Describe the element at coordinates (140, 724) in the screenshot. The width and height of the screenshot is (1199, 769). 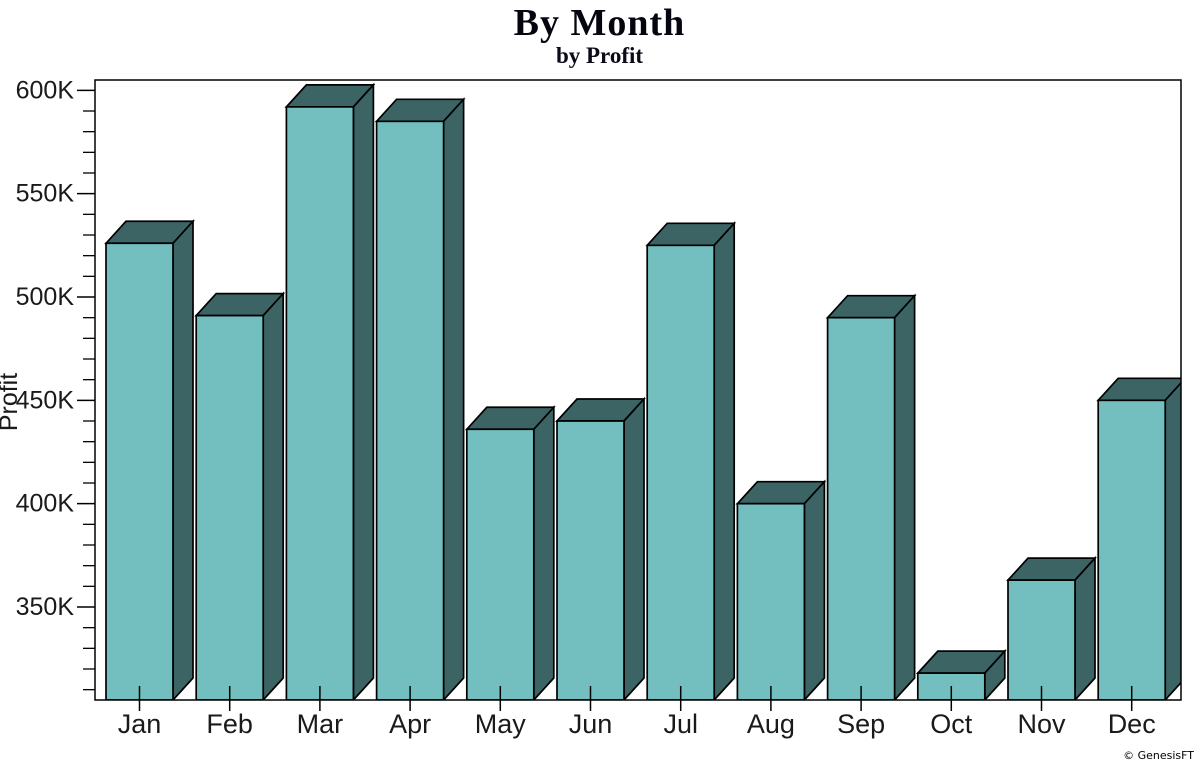
I see `x-tick-label-jan: Jan` at that location.